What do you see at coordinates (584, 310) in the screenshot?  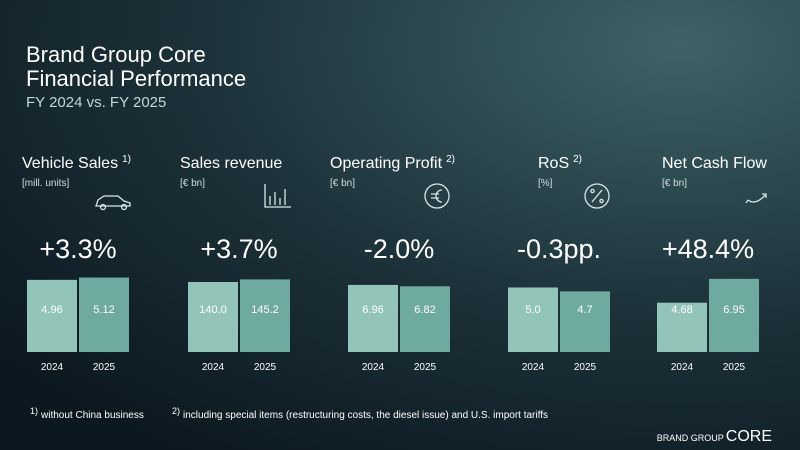 I see `value-label: 4.7` at bounding box center [584, 310].